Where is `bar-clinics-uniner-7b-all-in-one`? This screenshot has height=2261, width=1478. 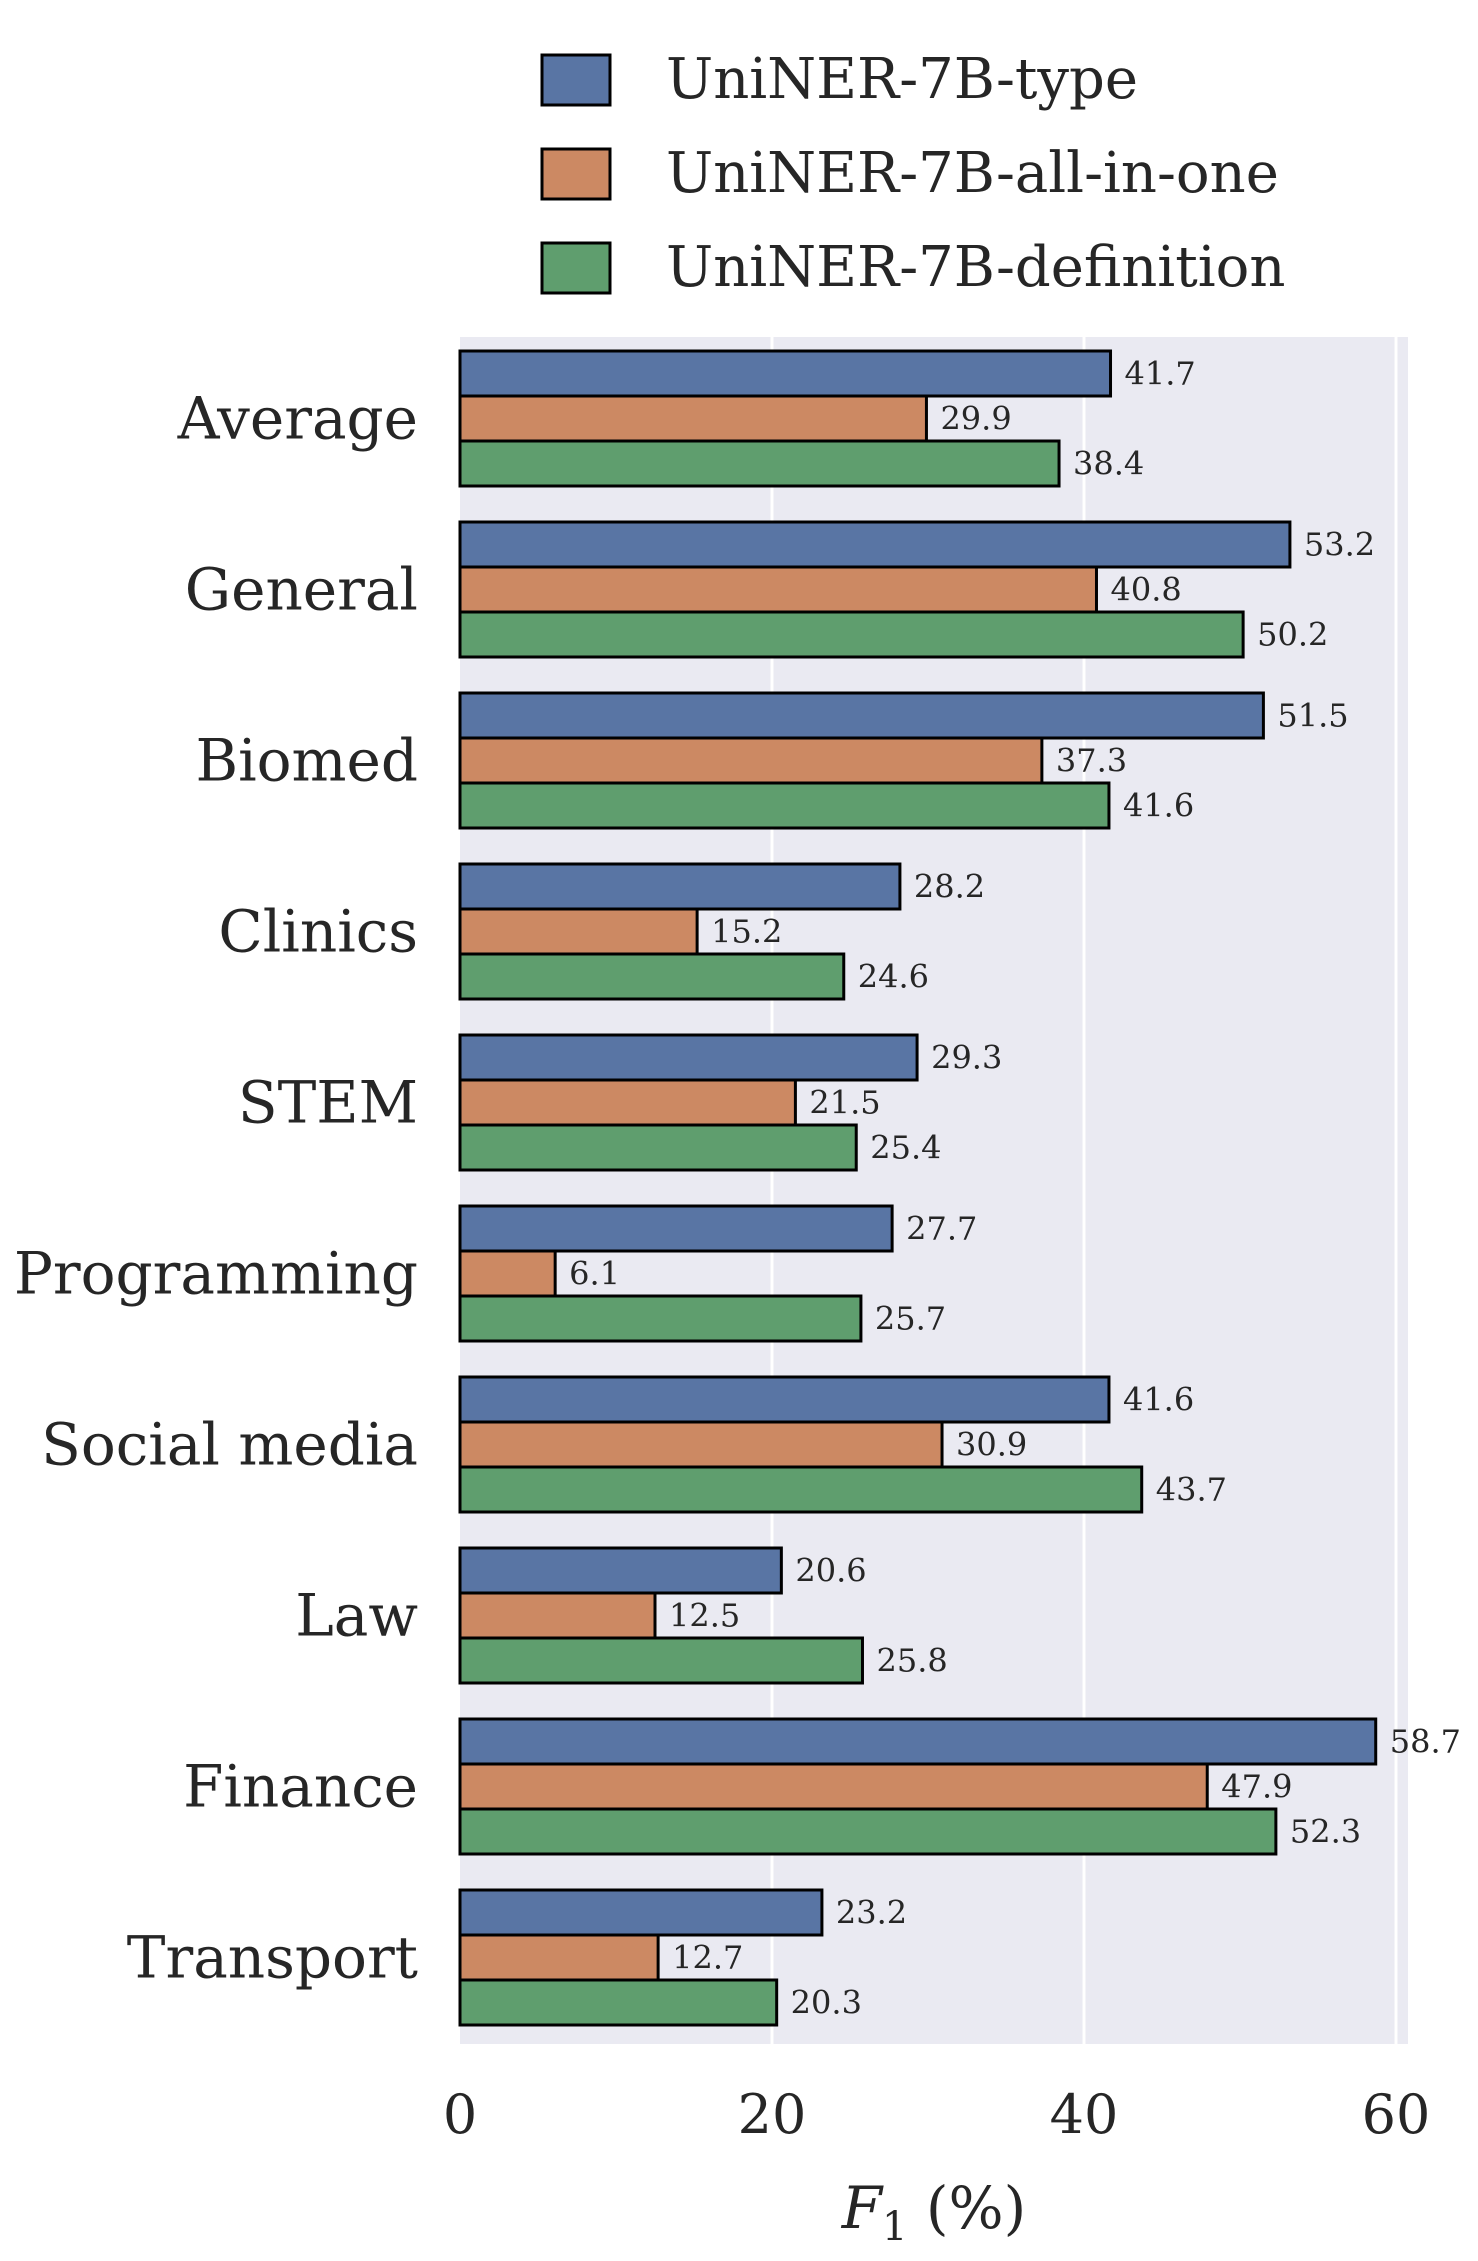 bar-clinics-uniner-7b-all-in-one is located at coordinates (578, 931).